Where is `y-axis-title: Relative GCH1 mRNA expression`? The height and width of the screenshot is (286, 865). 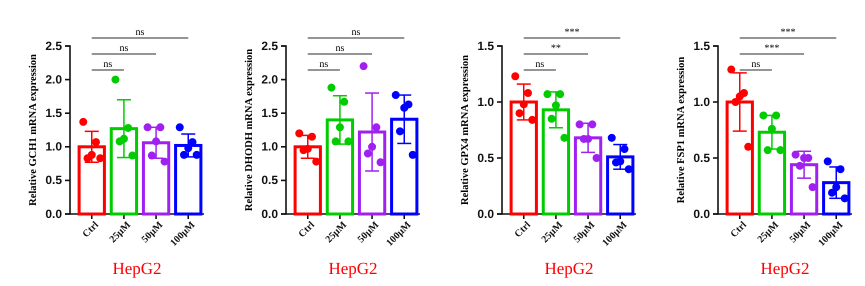 y-axis-title: Relative GCH1 mRNA expression is located at coordinates (33, 130).